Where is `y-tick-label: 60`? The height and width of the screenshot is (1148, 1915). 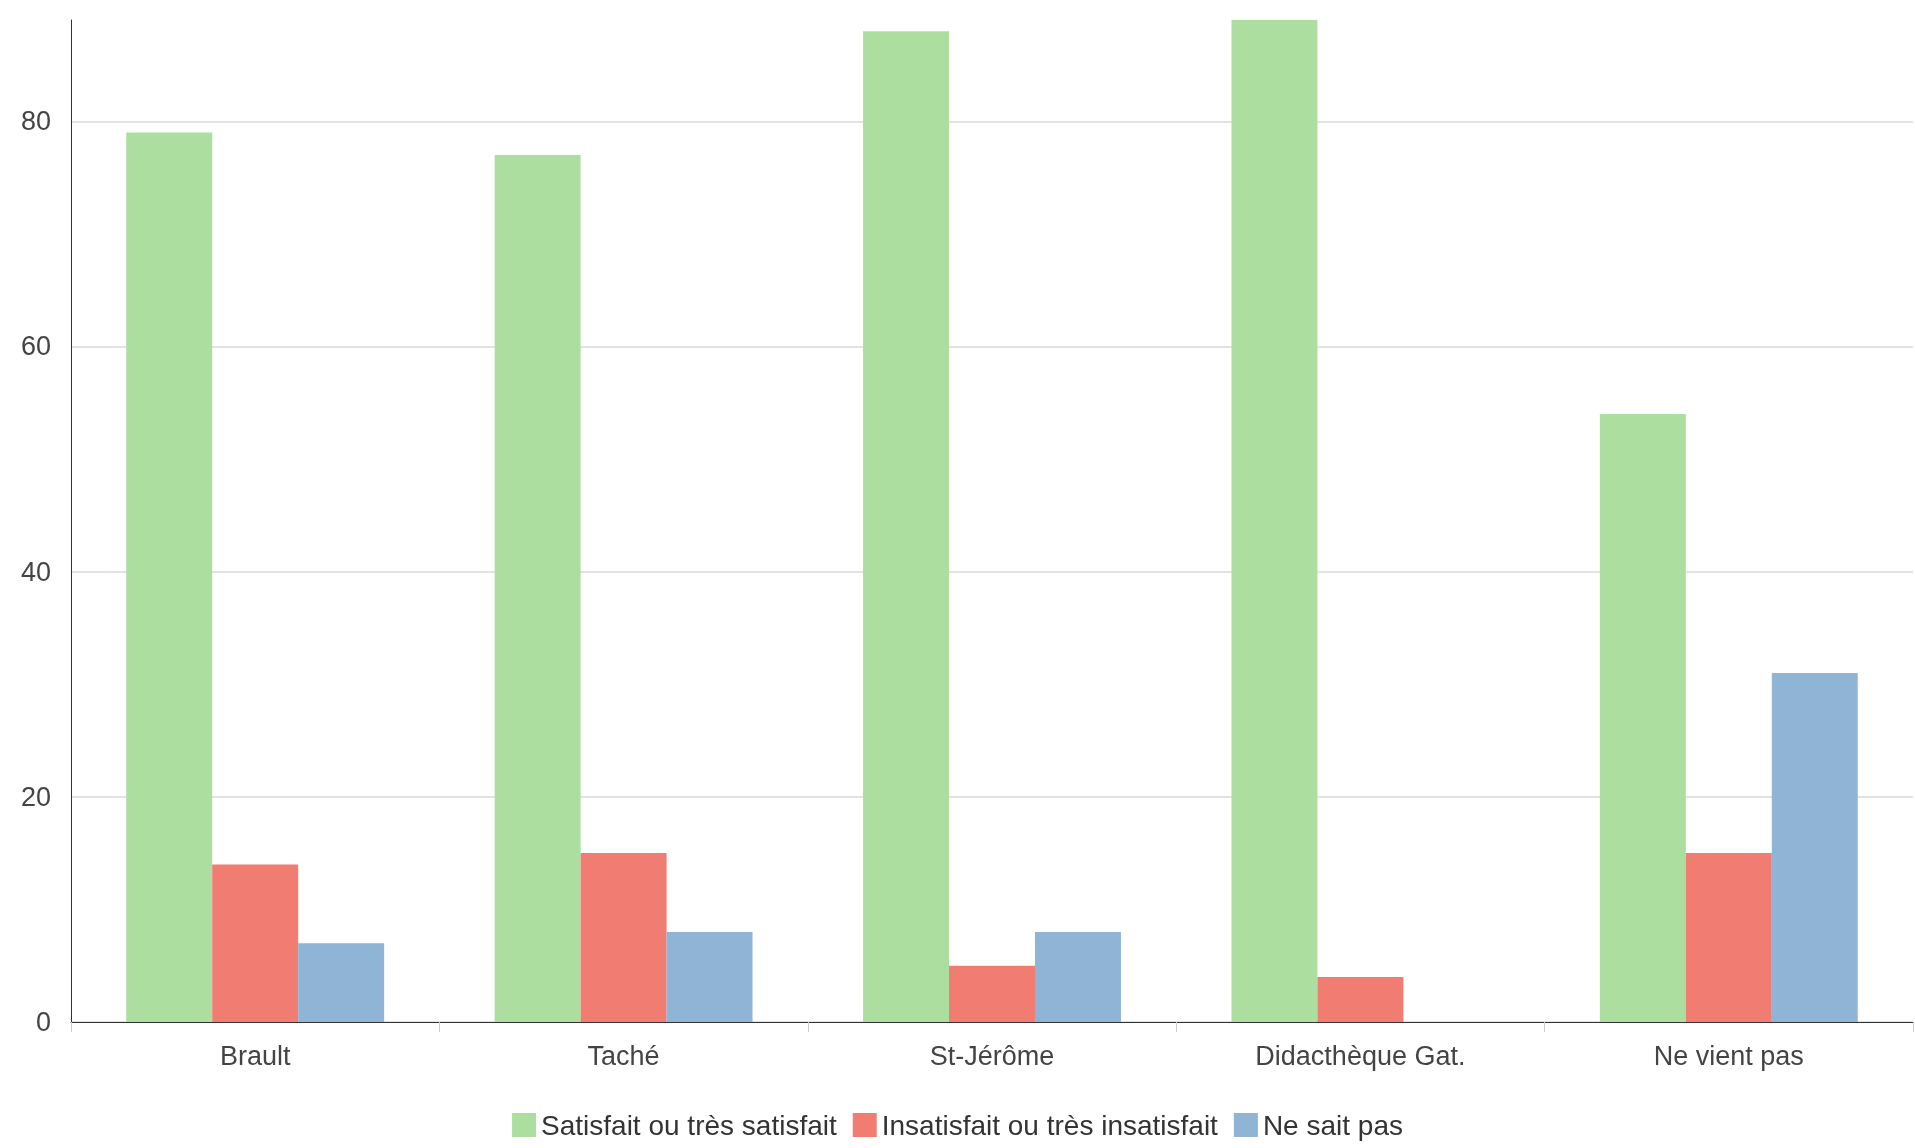
y-tick-label: 60 is located at coordinates (35, 346).